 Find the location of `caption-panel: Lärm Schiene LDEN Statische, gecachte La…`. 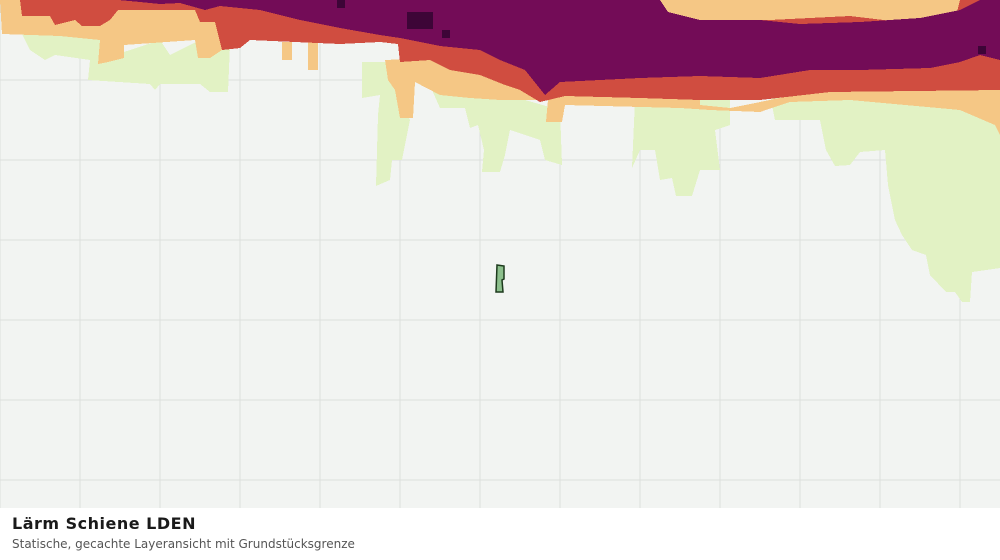

caption-panel: Lärm Schiene LDEN Statische, gecachte La… is located at coordinates (500, 534).